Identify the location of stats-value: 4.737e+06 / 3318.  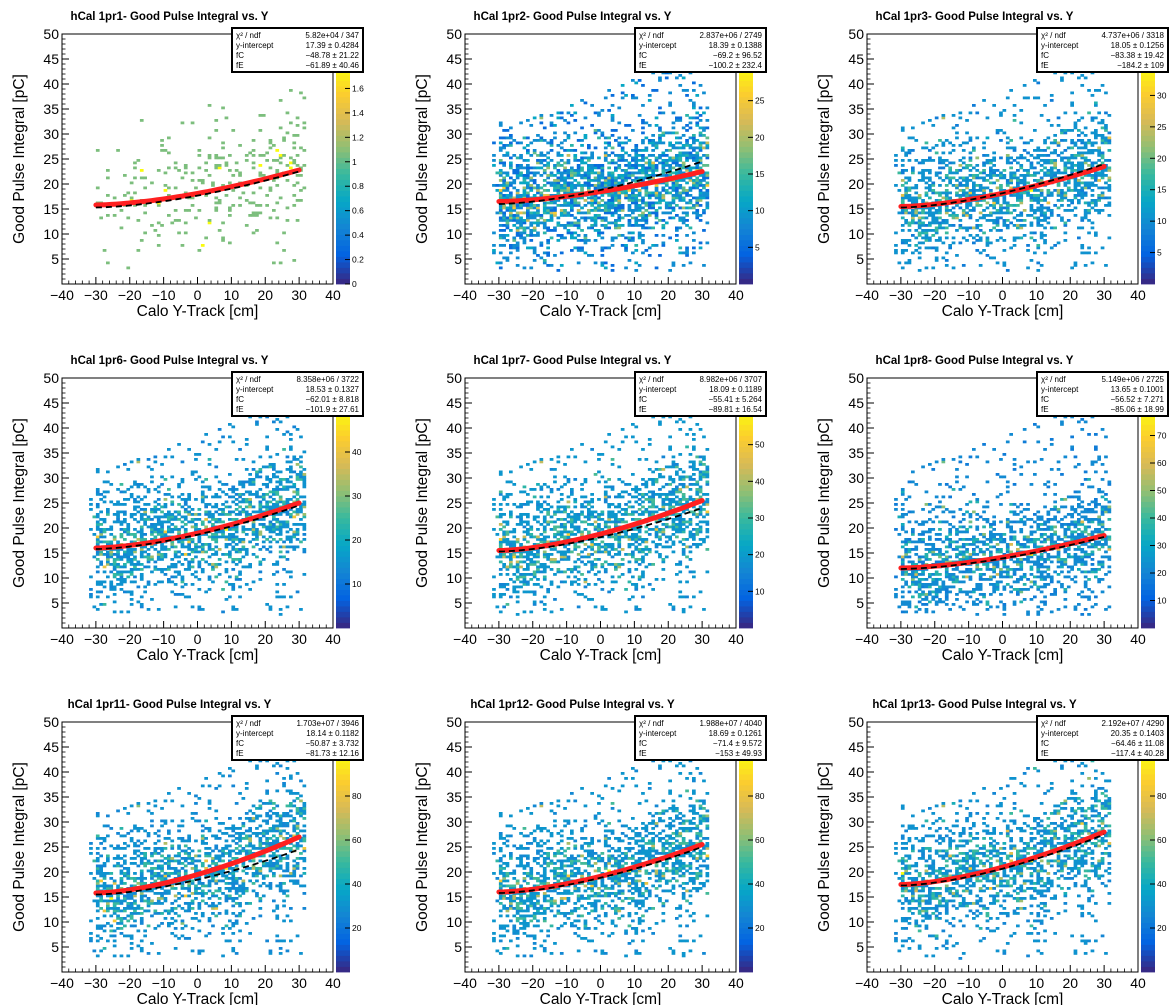
(1132, 35).